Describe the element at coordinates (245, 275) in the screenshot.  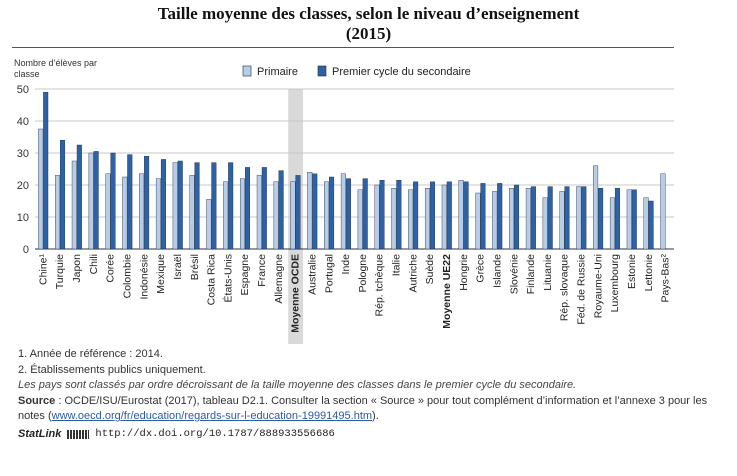
I see `x-tick-label: Espagne` at that location.